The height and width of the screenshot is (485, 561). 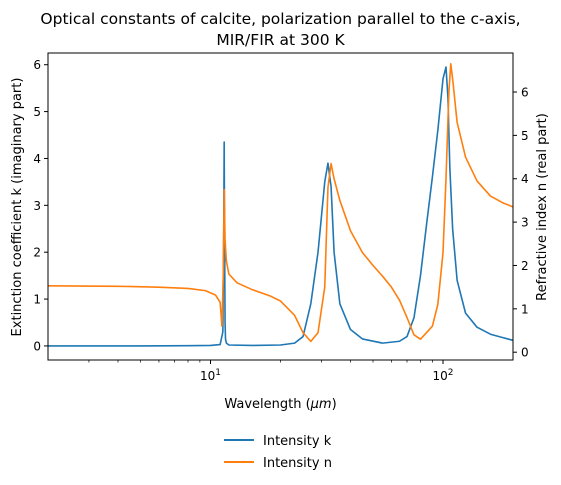 I want to click on x-axis-label: Wavelength (μm), so click(x=280, y=404).